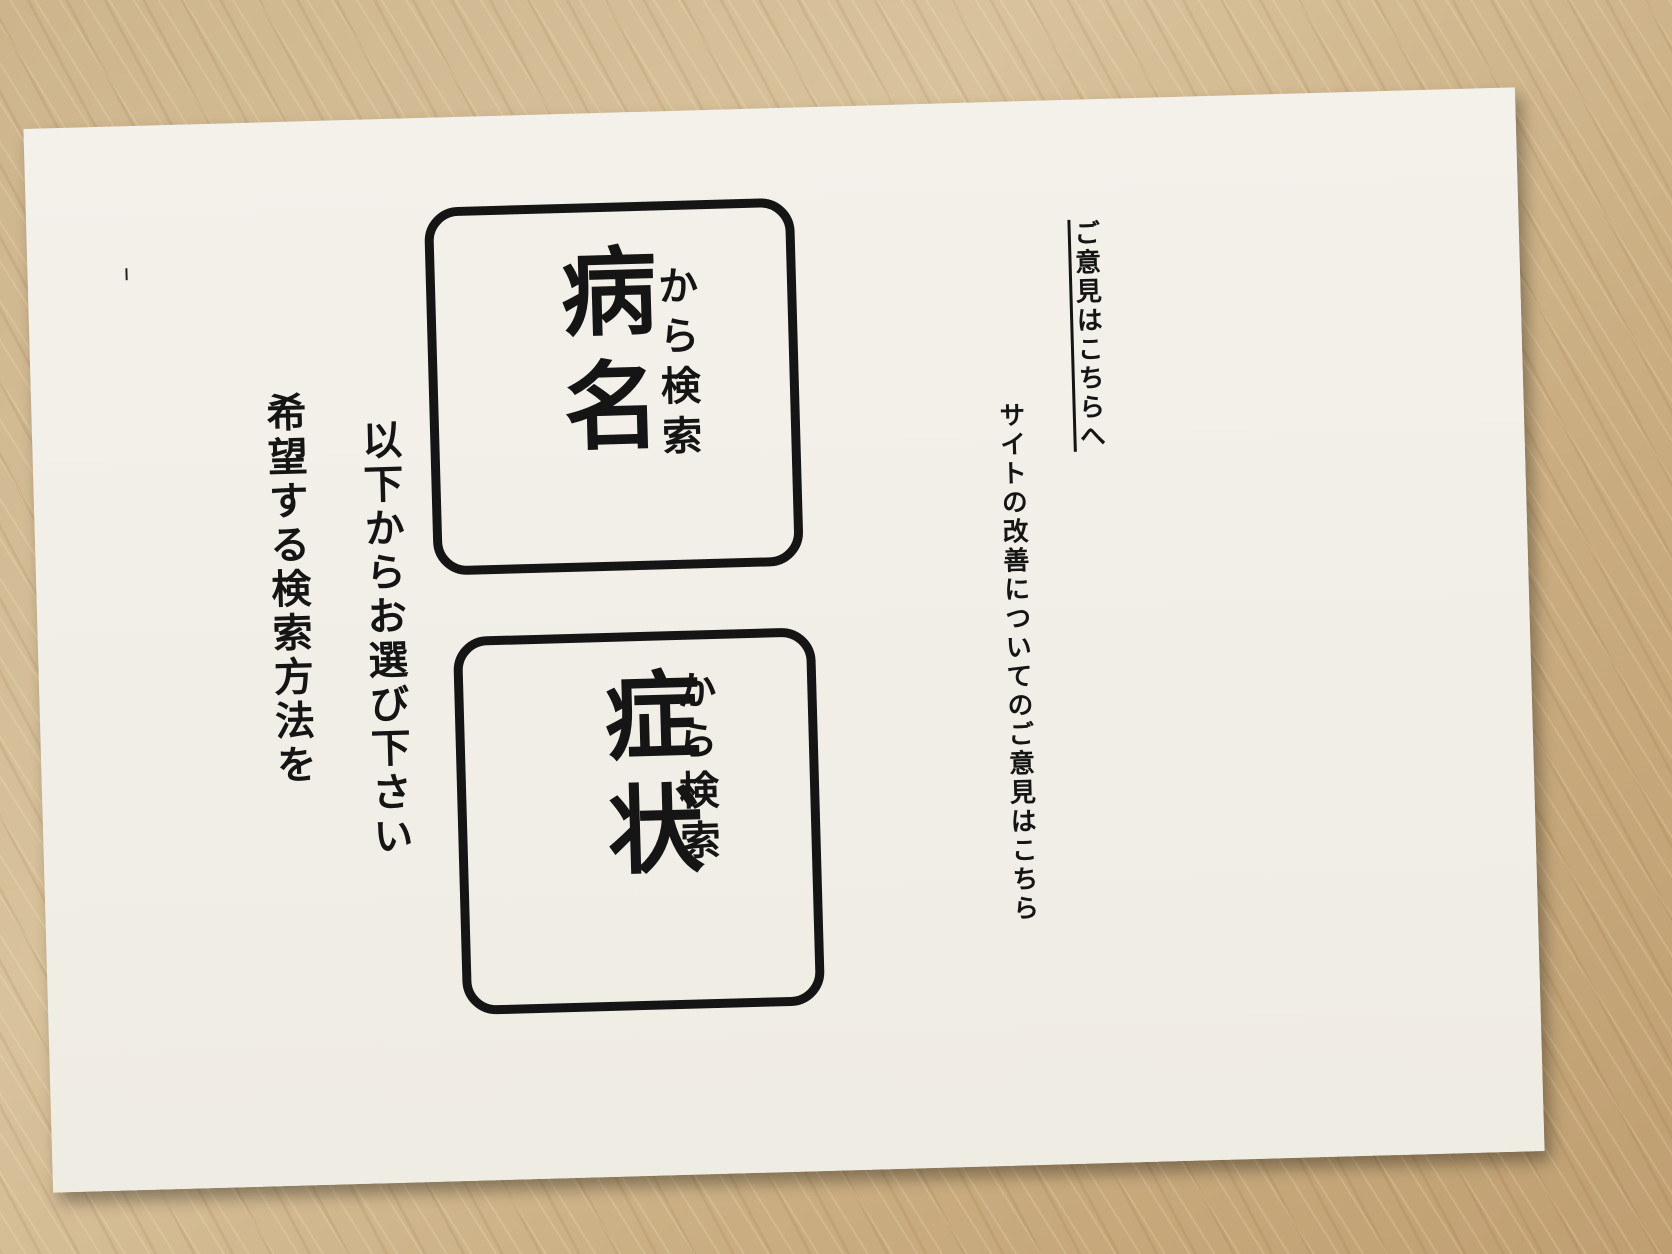 The height and width of the screenshot is (1254, 1672). What do you see at coordinates (1087, 335) in the screenshot?
I see `feedback-link: ご意見はこちらへ` at bounding box center [1087, 335].